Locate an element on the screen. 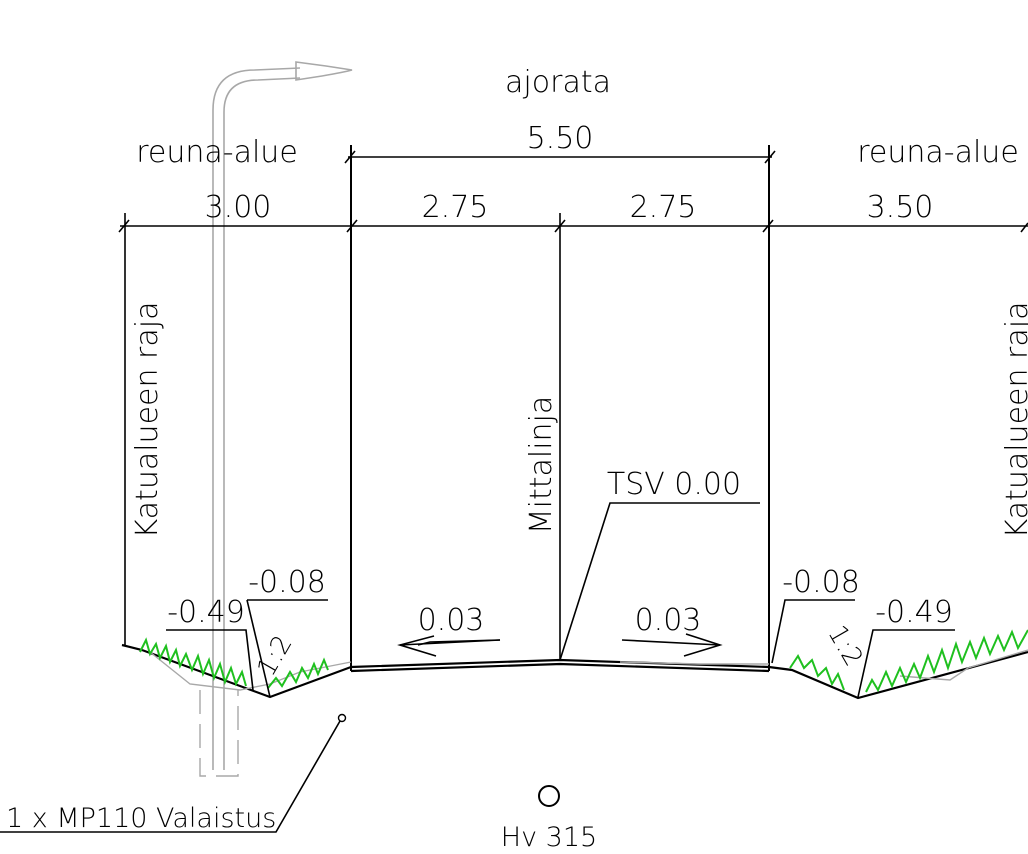 This screenshot has height=854, width=1028. level-right-shoulder: -0.08 is located at coordinates (821, 582).